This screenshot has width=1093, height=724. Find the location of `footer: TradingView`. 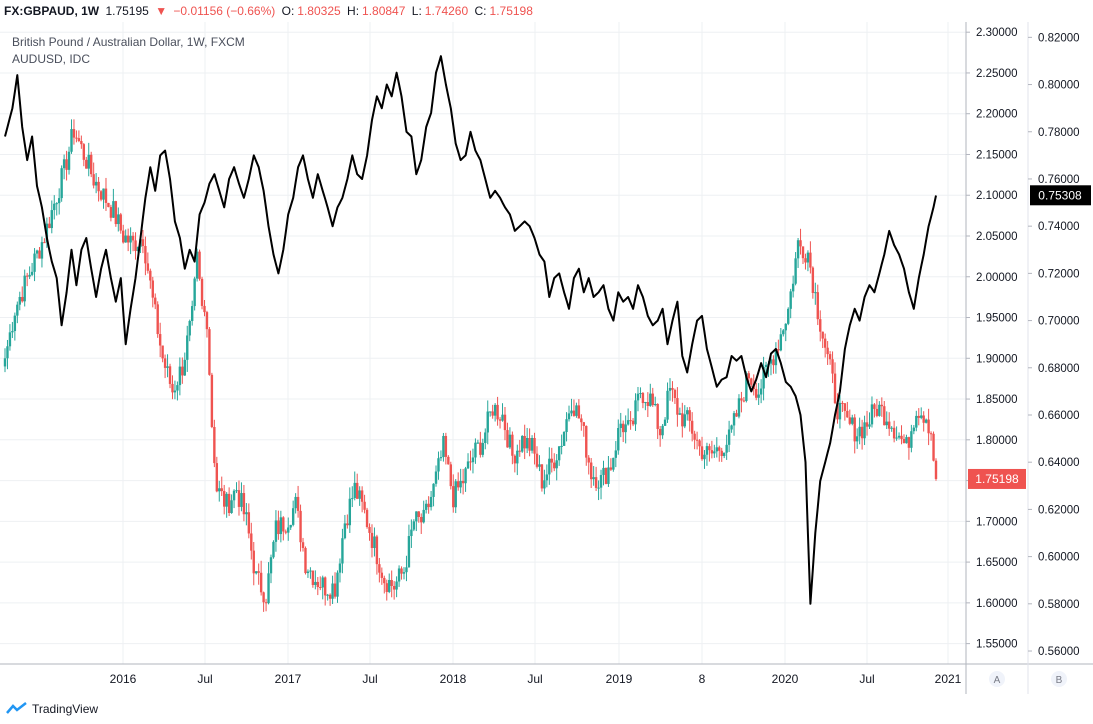

footer: TradingView is located at coordinates (546, 710).